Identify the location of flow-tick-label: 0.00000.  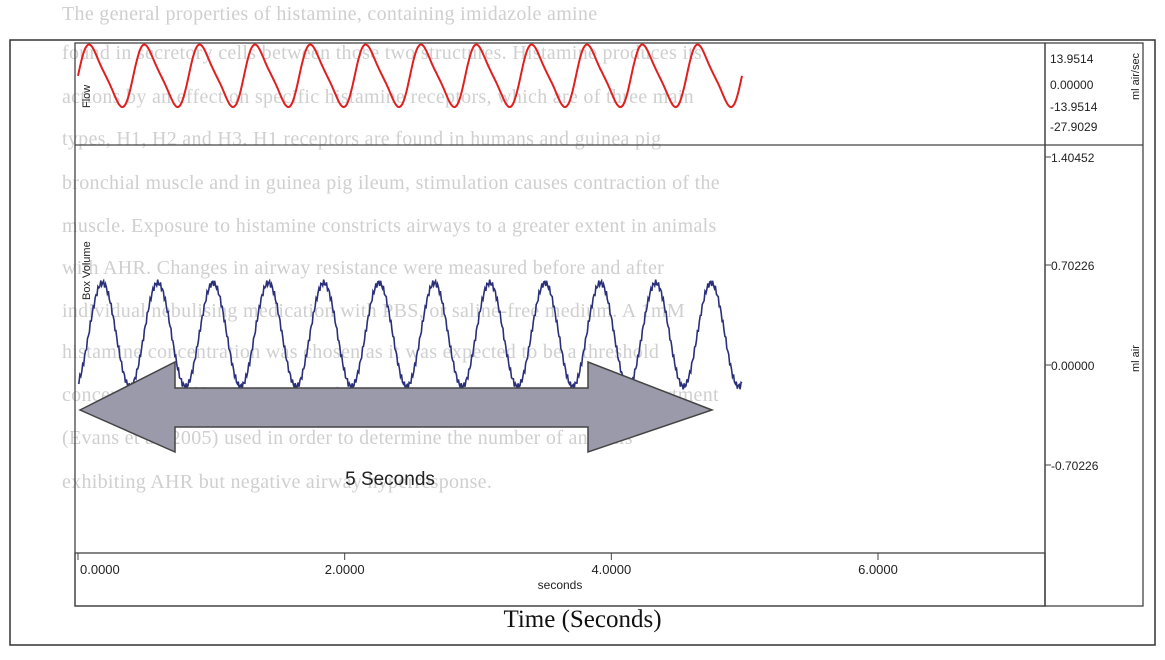
(1072, 85).